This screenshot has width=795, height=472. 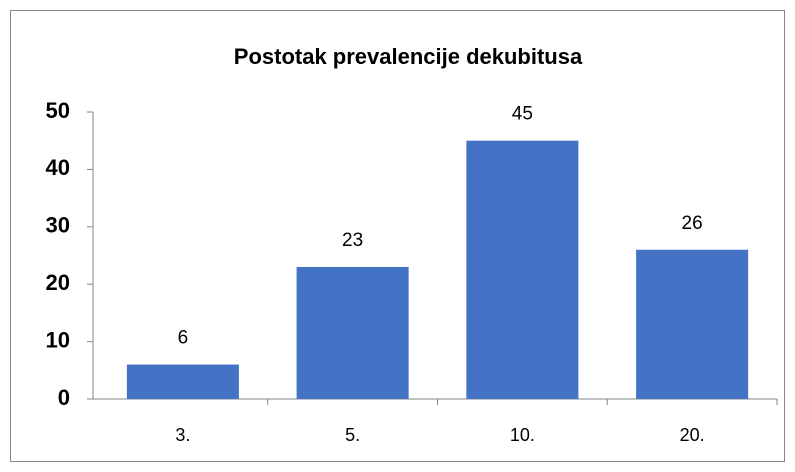 What do you see at coordinates (692, 435) in the screenshot?
I see `x-tick-label: 20.` at bounding box center [692, 435].